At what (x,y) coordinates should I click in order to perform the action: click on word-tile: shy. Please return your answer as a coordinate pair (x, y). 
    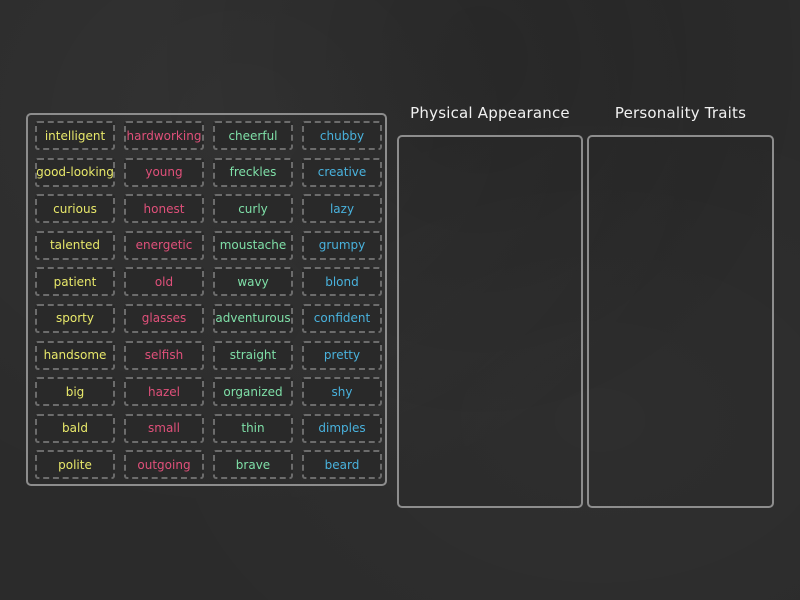
    Looking at the image, I should click on (342, 392).